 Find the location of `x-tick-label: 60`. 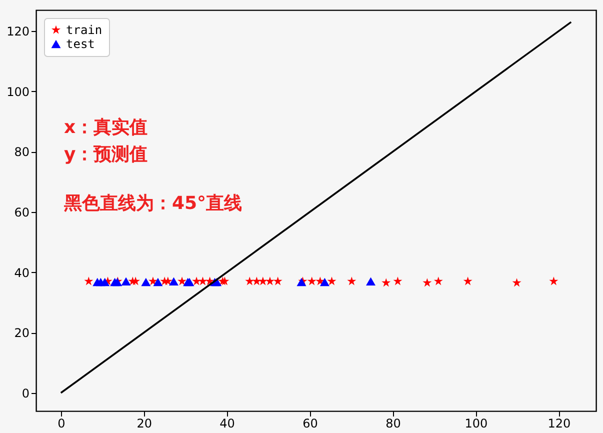

x-tick-label: 60 is located at coordinates (310, 423).